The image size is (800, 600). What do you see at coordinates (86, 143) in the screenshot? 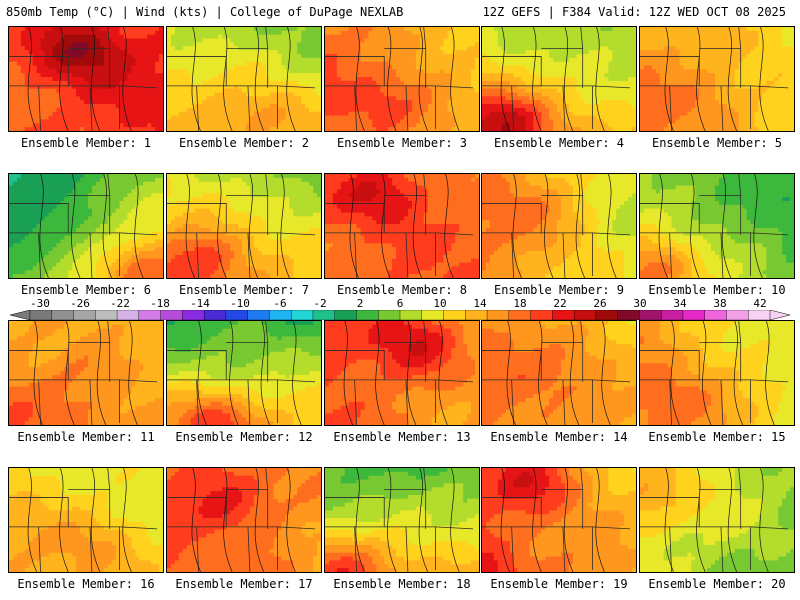
I see `member-caption: Ensemble Member: 1` at bounding box center [86, 143].